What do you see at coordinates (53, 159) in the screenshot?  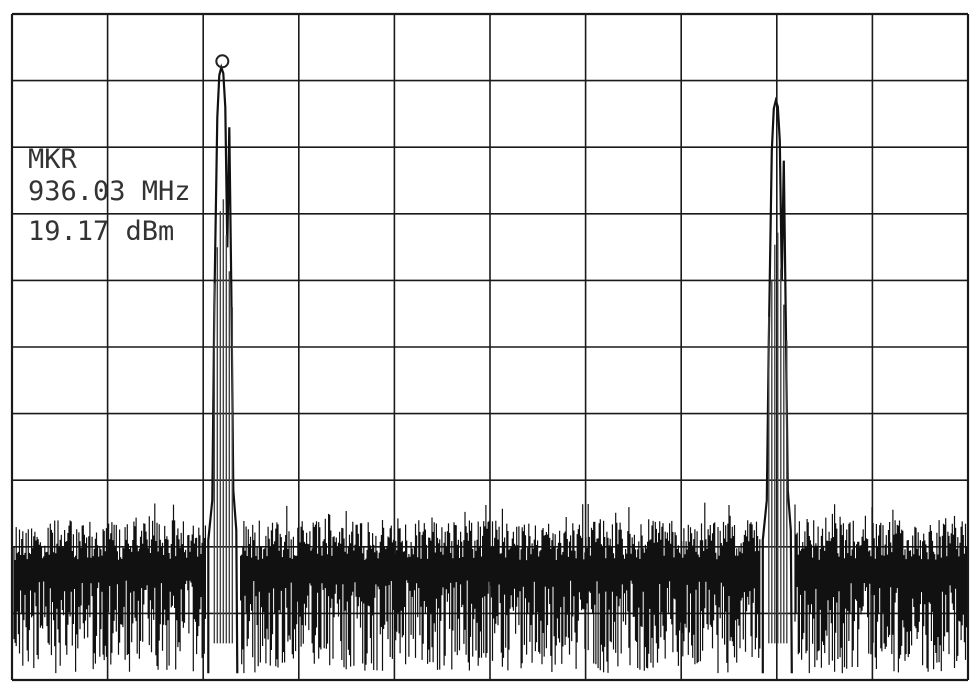 I see `marker-label: MKR` at bounding box center [53, 159].